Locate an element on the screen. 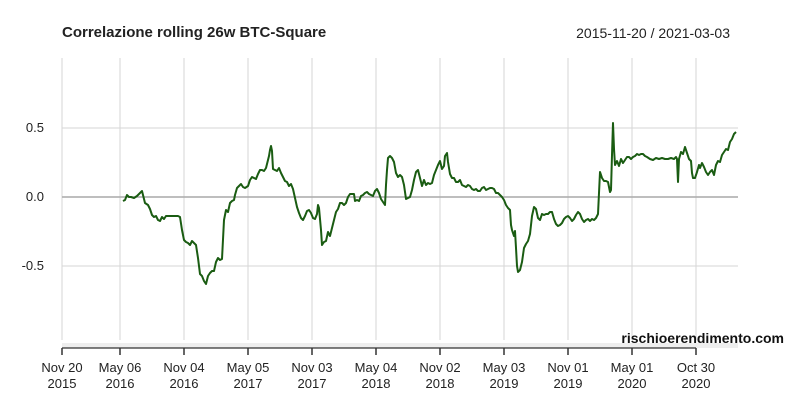 The width and height of the screenshot is (800, 400). x-axis-ticks is located at coordinates (379, 351).